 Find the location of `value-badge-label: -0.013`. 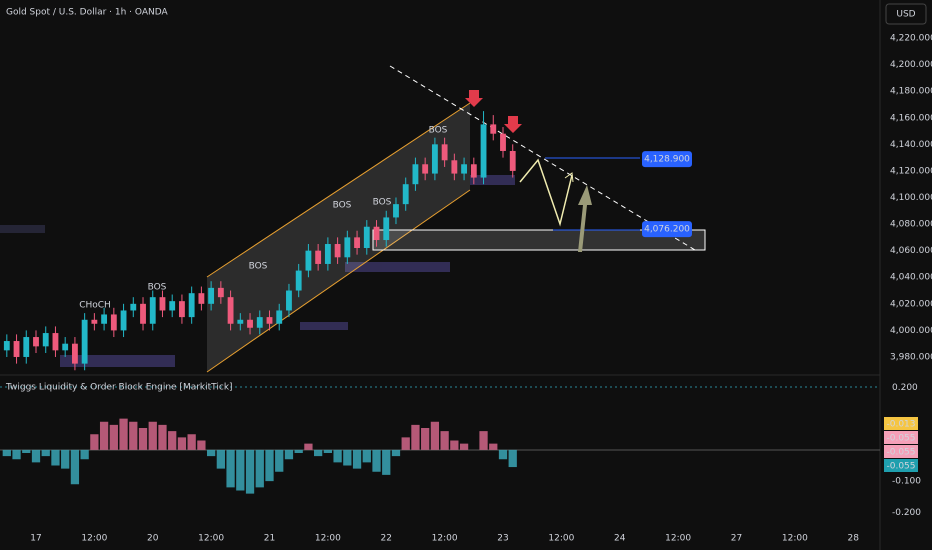

value-badge-label: -0.013 is located at coordinates (900, 425).